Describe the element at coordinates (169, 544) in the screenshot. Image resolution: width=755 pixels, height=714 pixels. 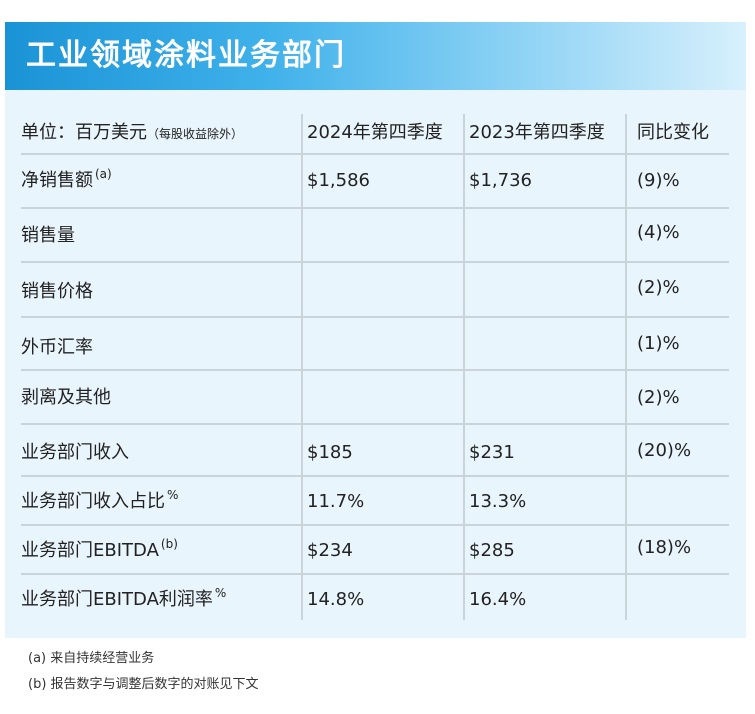
I see `row-label-sup: (b)` at that location.